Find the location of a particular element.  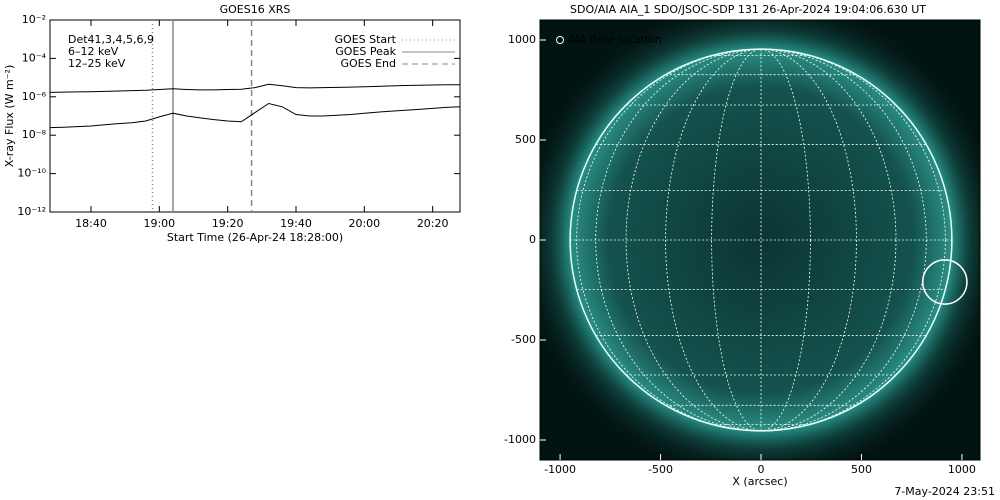

y-tick-label: 10⁻⁸ is located at coordinates (34, 134).